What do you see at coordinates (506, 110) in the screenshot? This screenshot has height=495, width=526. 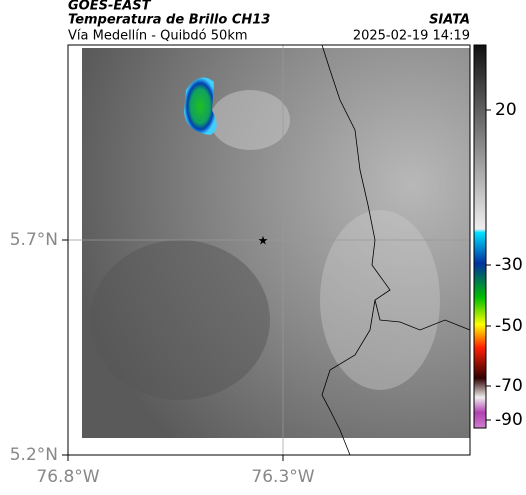 I see `colorbar-tick-label: 20` at bounding box center [506, 110].